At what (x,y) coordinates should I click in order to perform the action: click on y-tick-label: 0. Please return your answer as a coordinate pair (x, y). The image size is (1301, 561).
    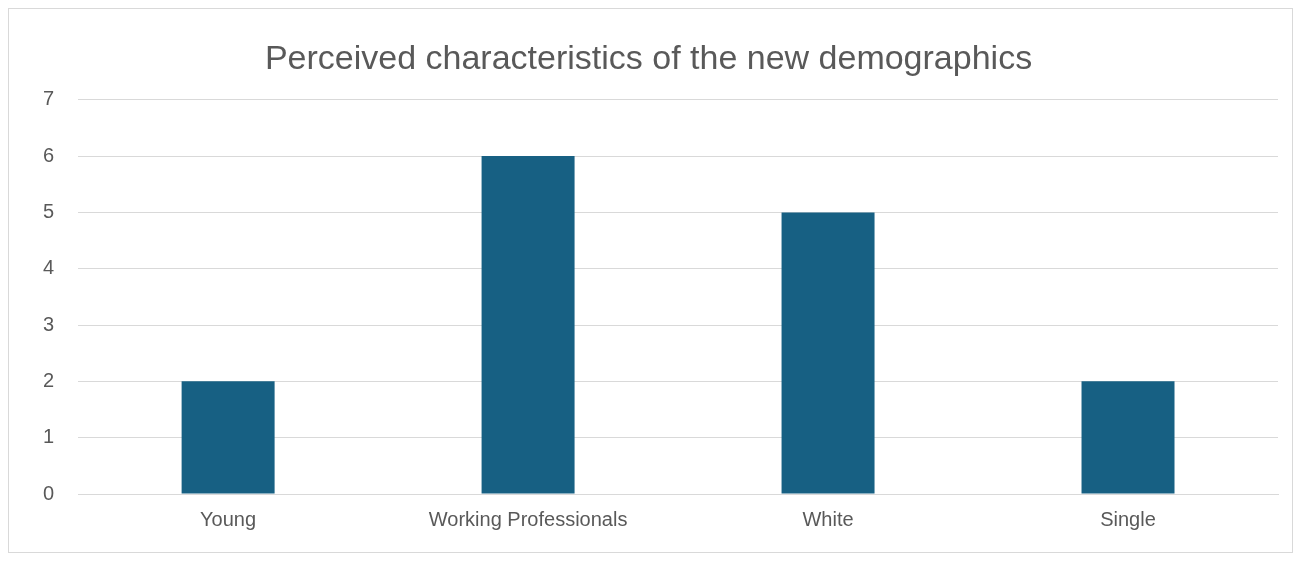
    Looking at the image, I should click on (49, 492).